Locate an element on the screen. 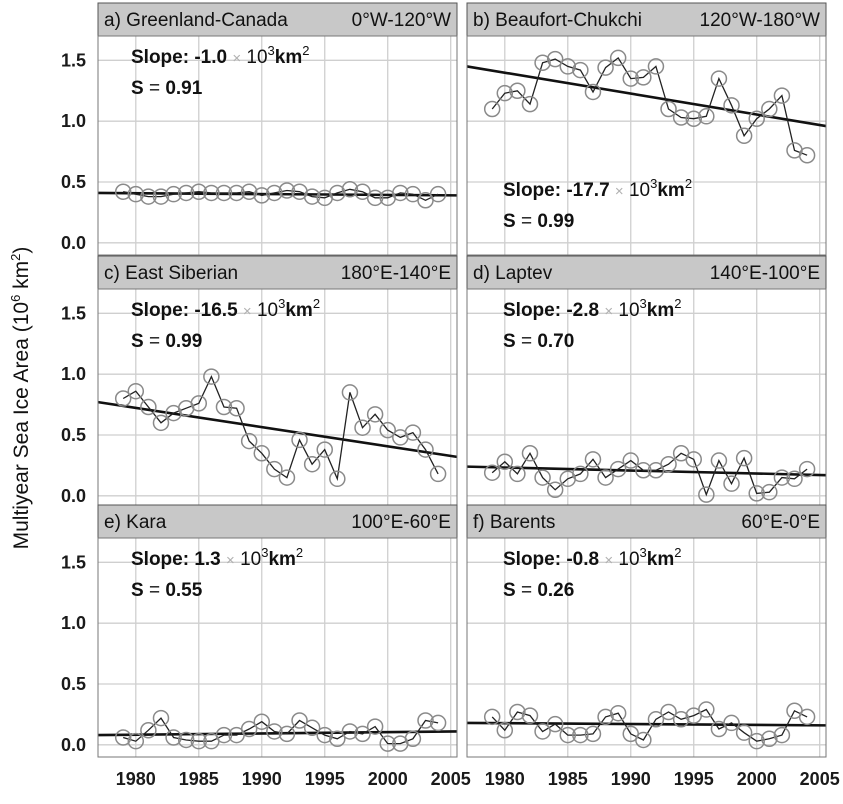  y-axis-label: Multiyear Sea Ice Area (106 km2) is located at coordinates (20, 398).